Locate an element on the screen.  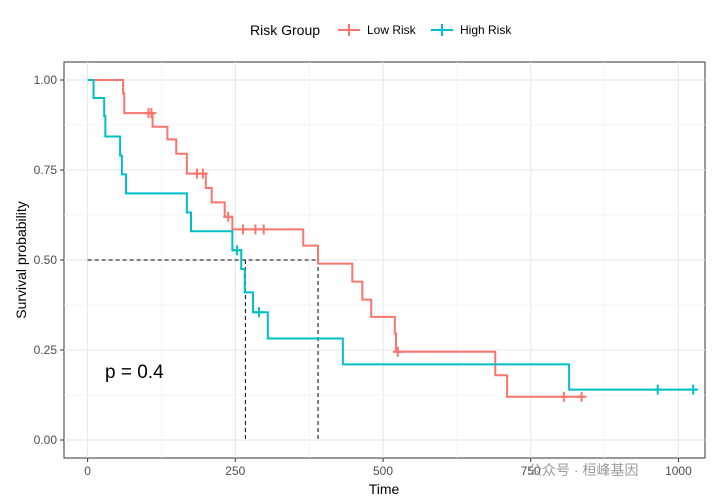
y-tick-label: 0.00 is located at coordinates (46, 440).